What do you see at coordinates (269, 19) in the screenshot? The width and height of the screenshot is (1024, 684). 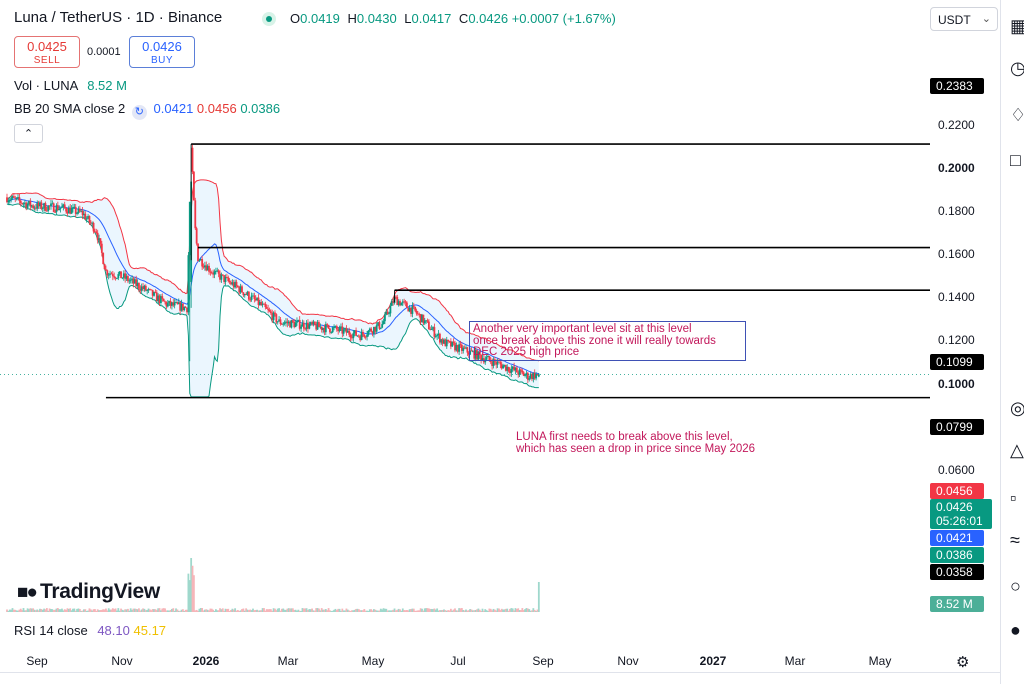 I see `market-status-icon` at bounding box center [269, 19].